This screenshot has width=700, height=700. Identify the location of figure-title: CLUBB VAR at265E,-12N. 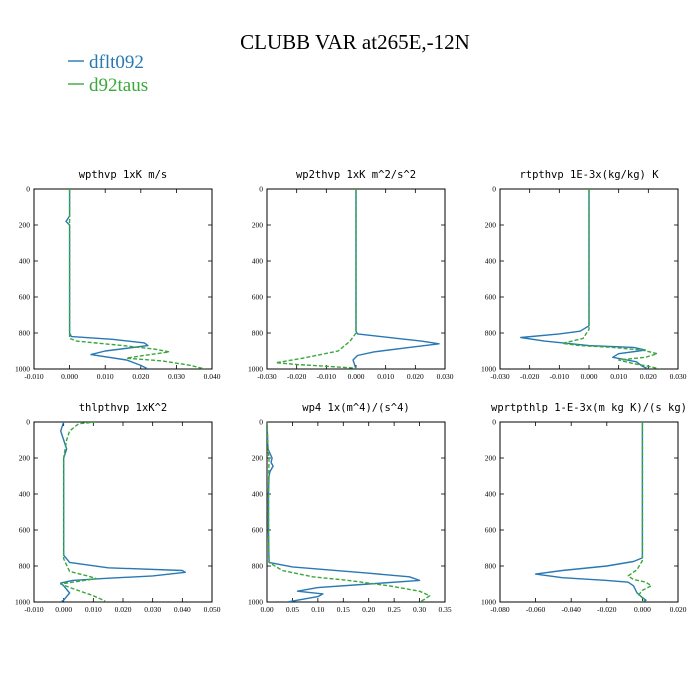
(355, 42).